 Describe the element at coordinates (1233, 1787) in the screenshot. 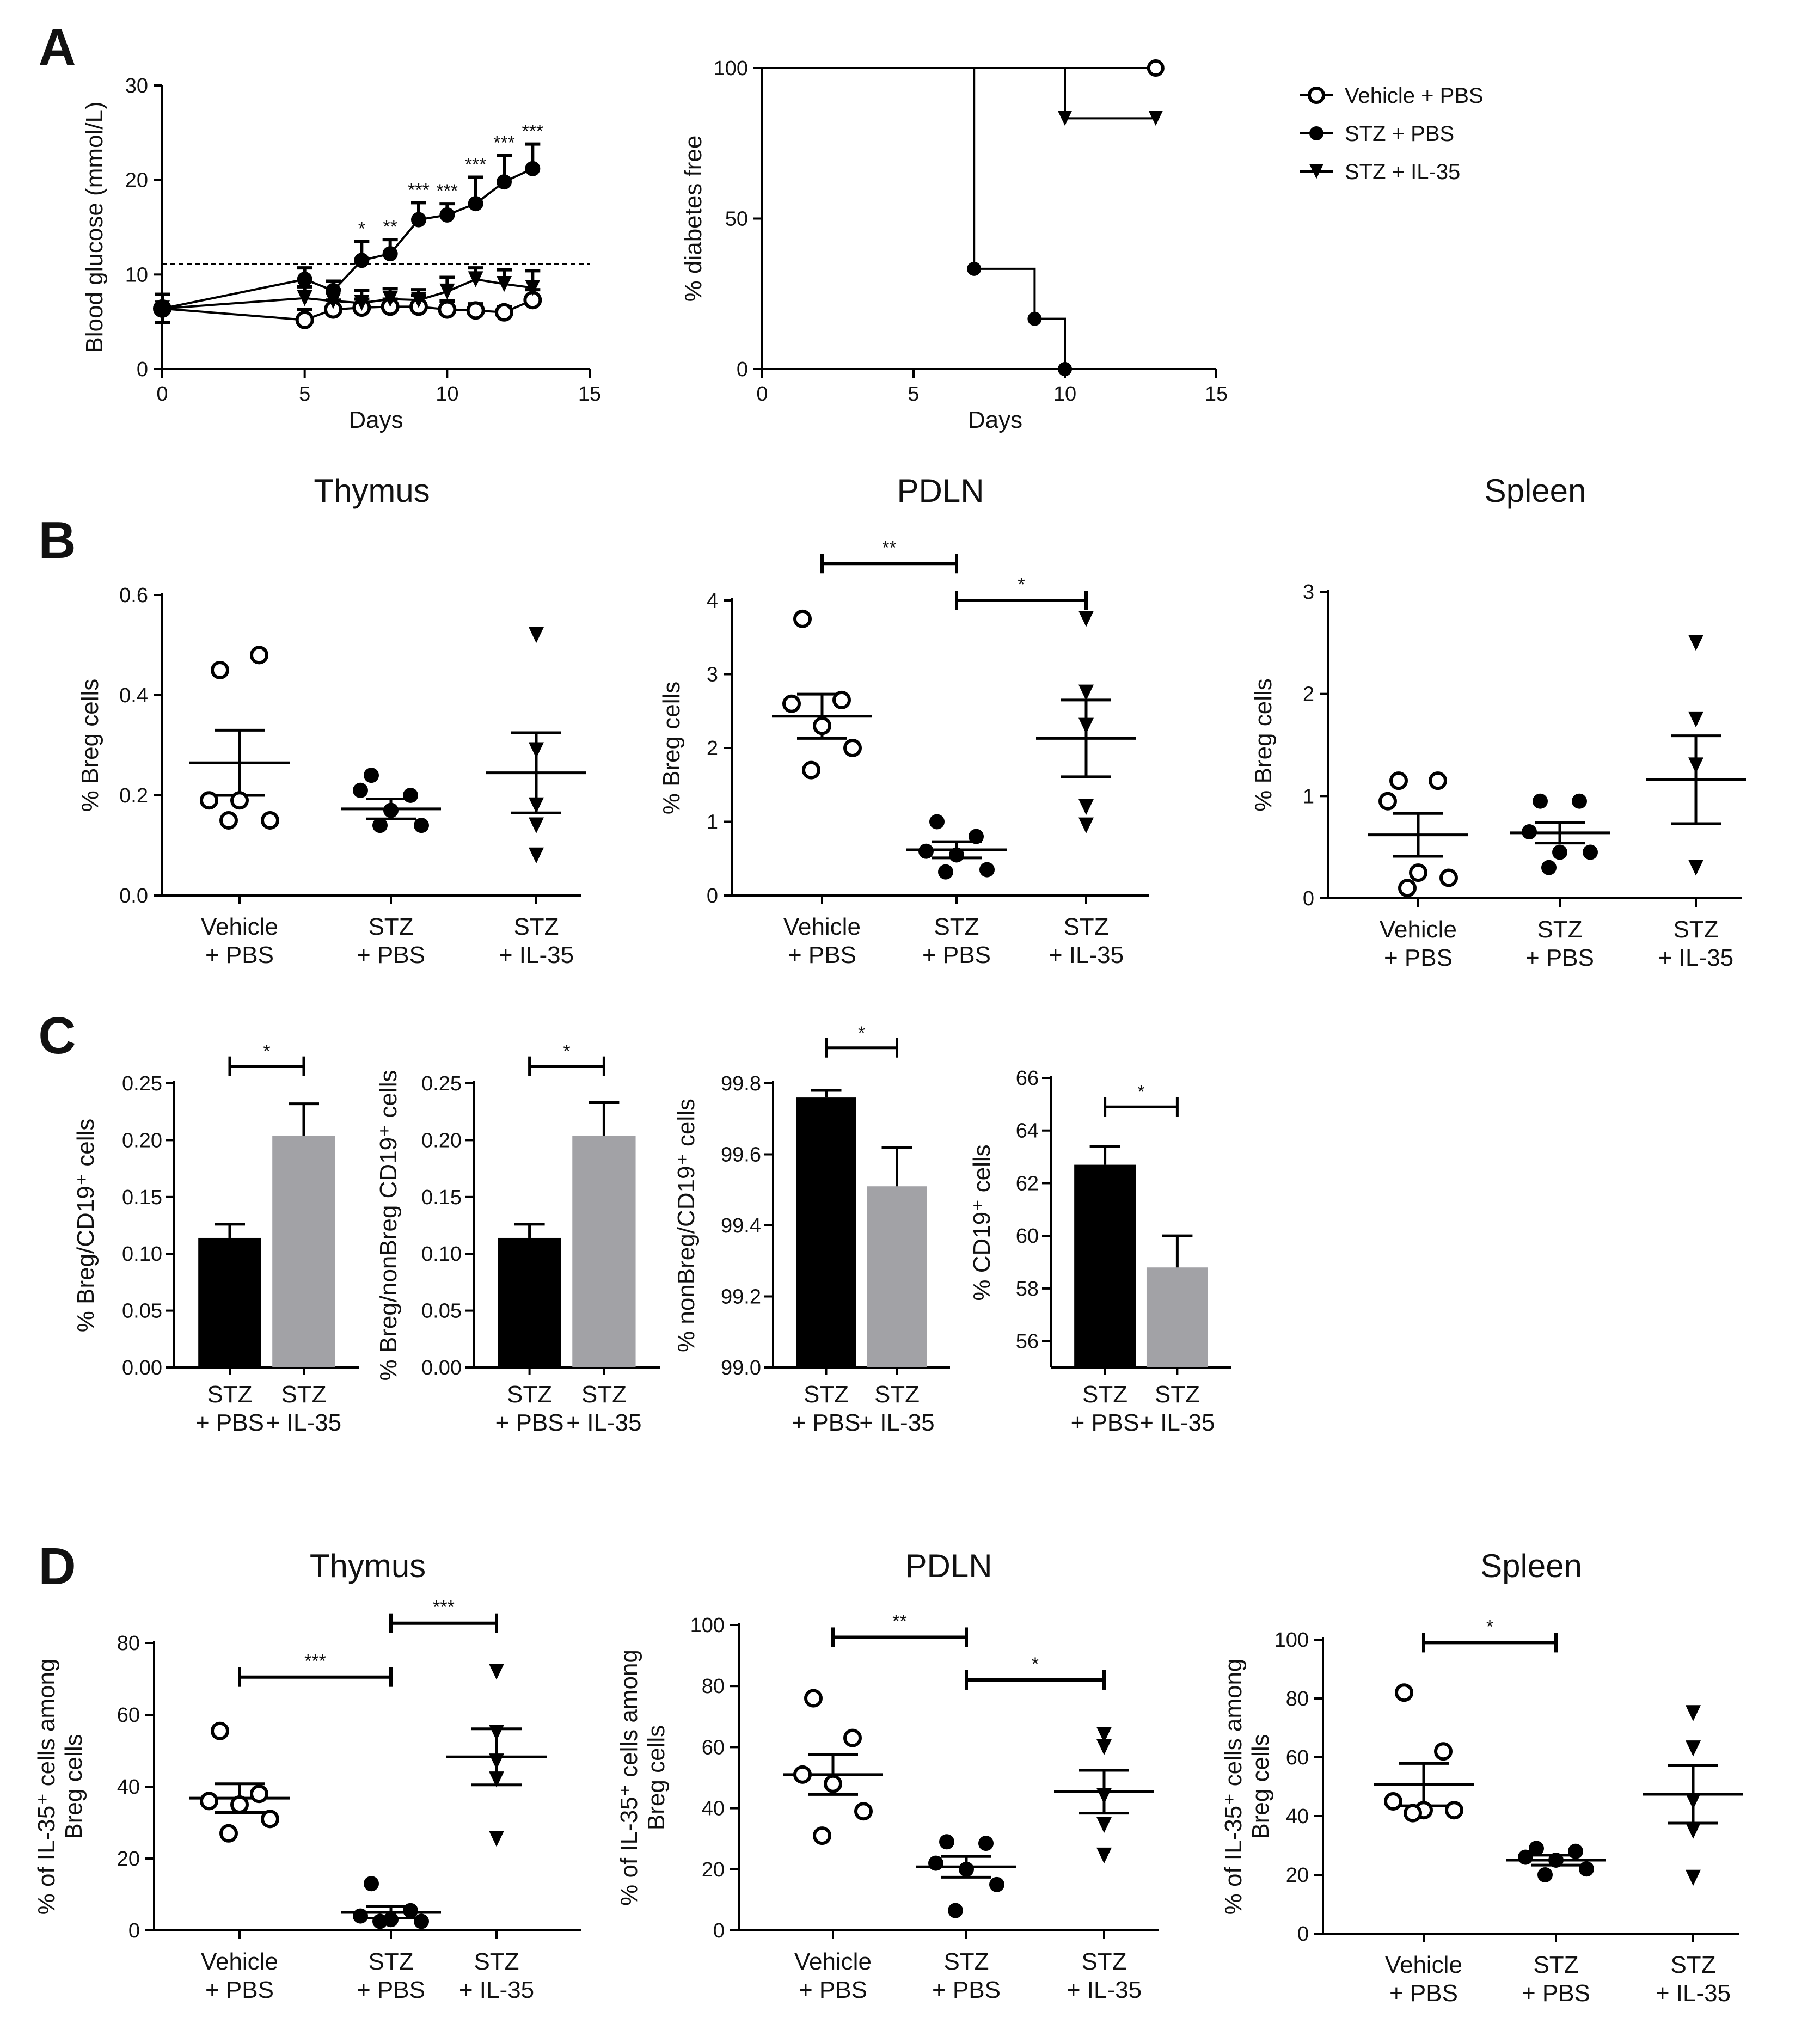

I see `y-axis-label: % of IL-35⁺ cells among` at that location.